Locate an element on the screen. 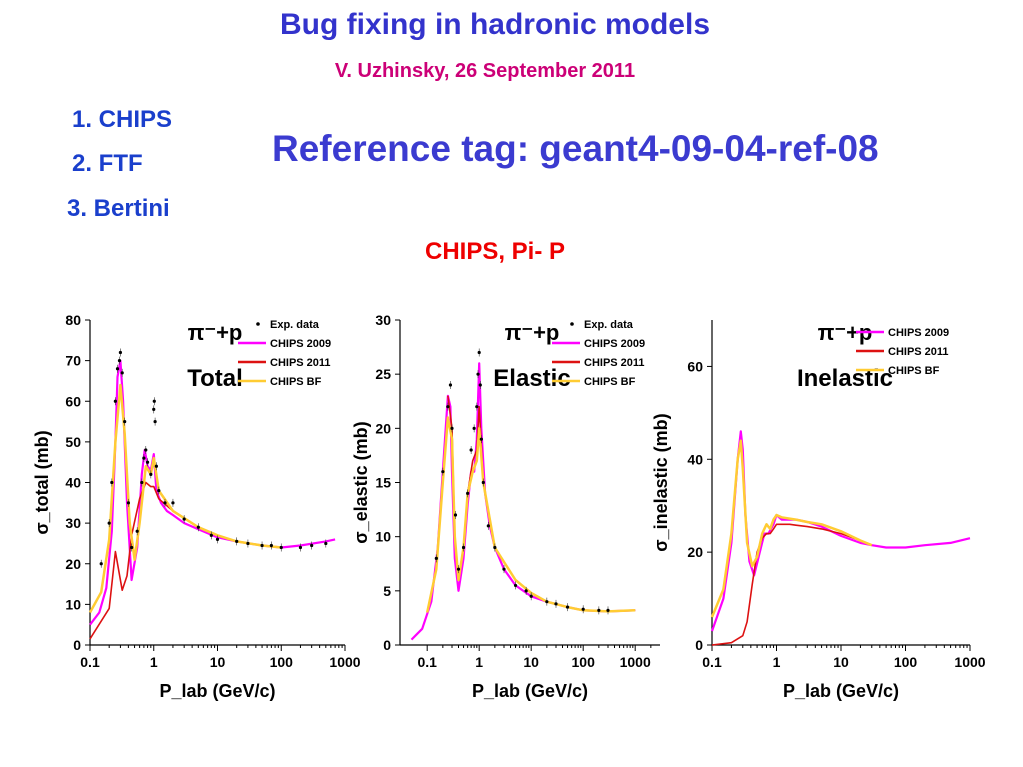 This screenshot has height=767, width=1023. series-line-chips-2011 is located at coordinates (792, 584).